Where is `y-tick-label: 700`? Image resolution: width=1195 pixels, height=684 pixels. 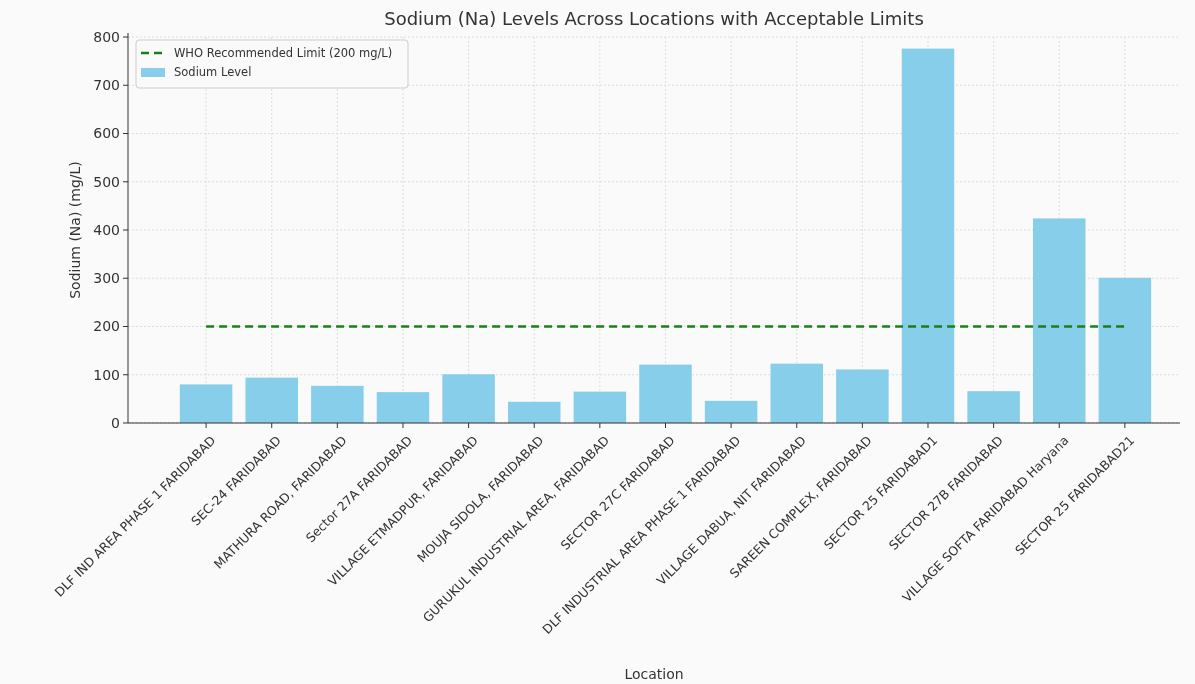
y-tick-label: 700 is located at coordinates (106, 85).